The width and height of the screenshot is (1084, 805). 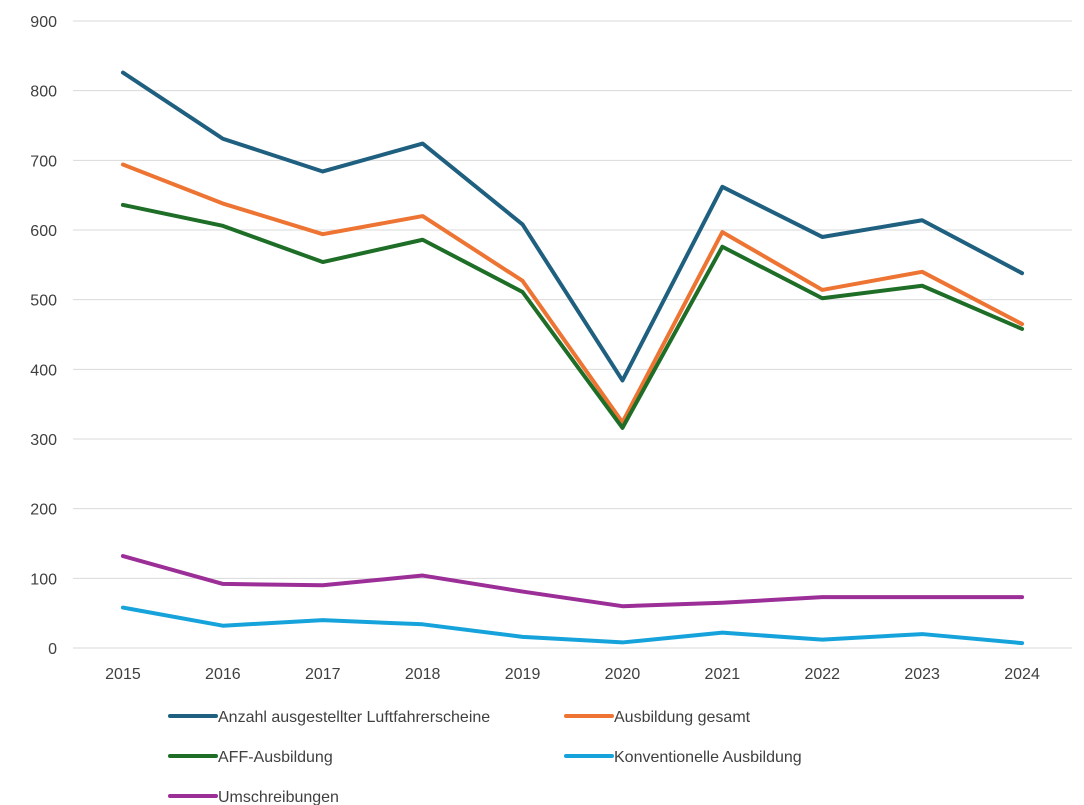 What do you see at coordinates (423, 674) in the screenshot?
I see `x-tick-label: 2018` at bounding box center [423, 674].